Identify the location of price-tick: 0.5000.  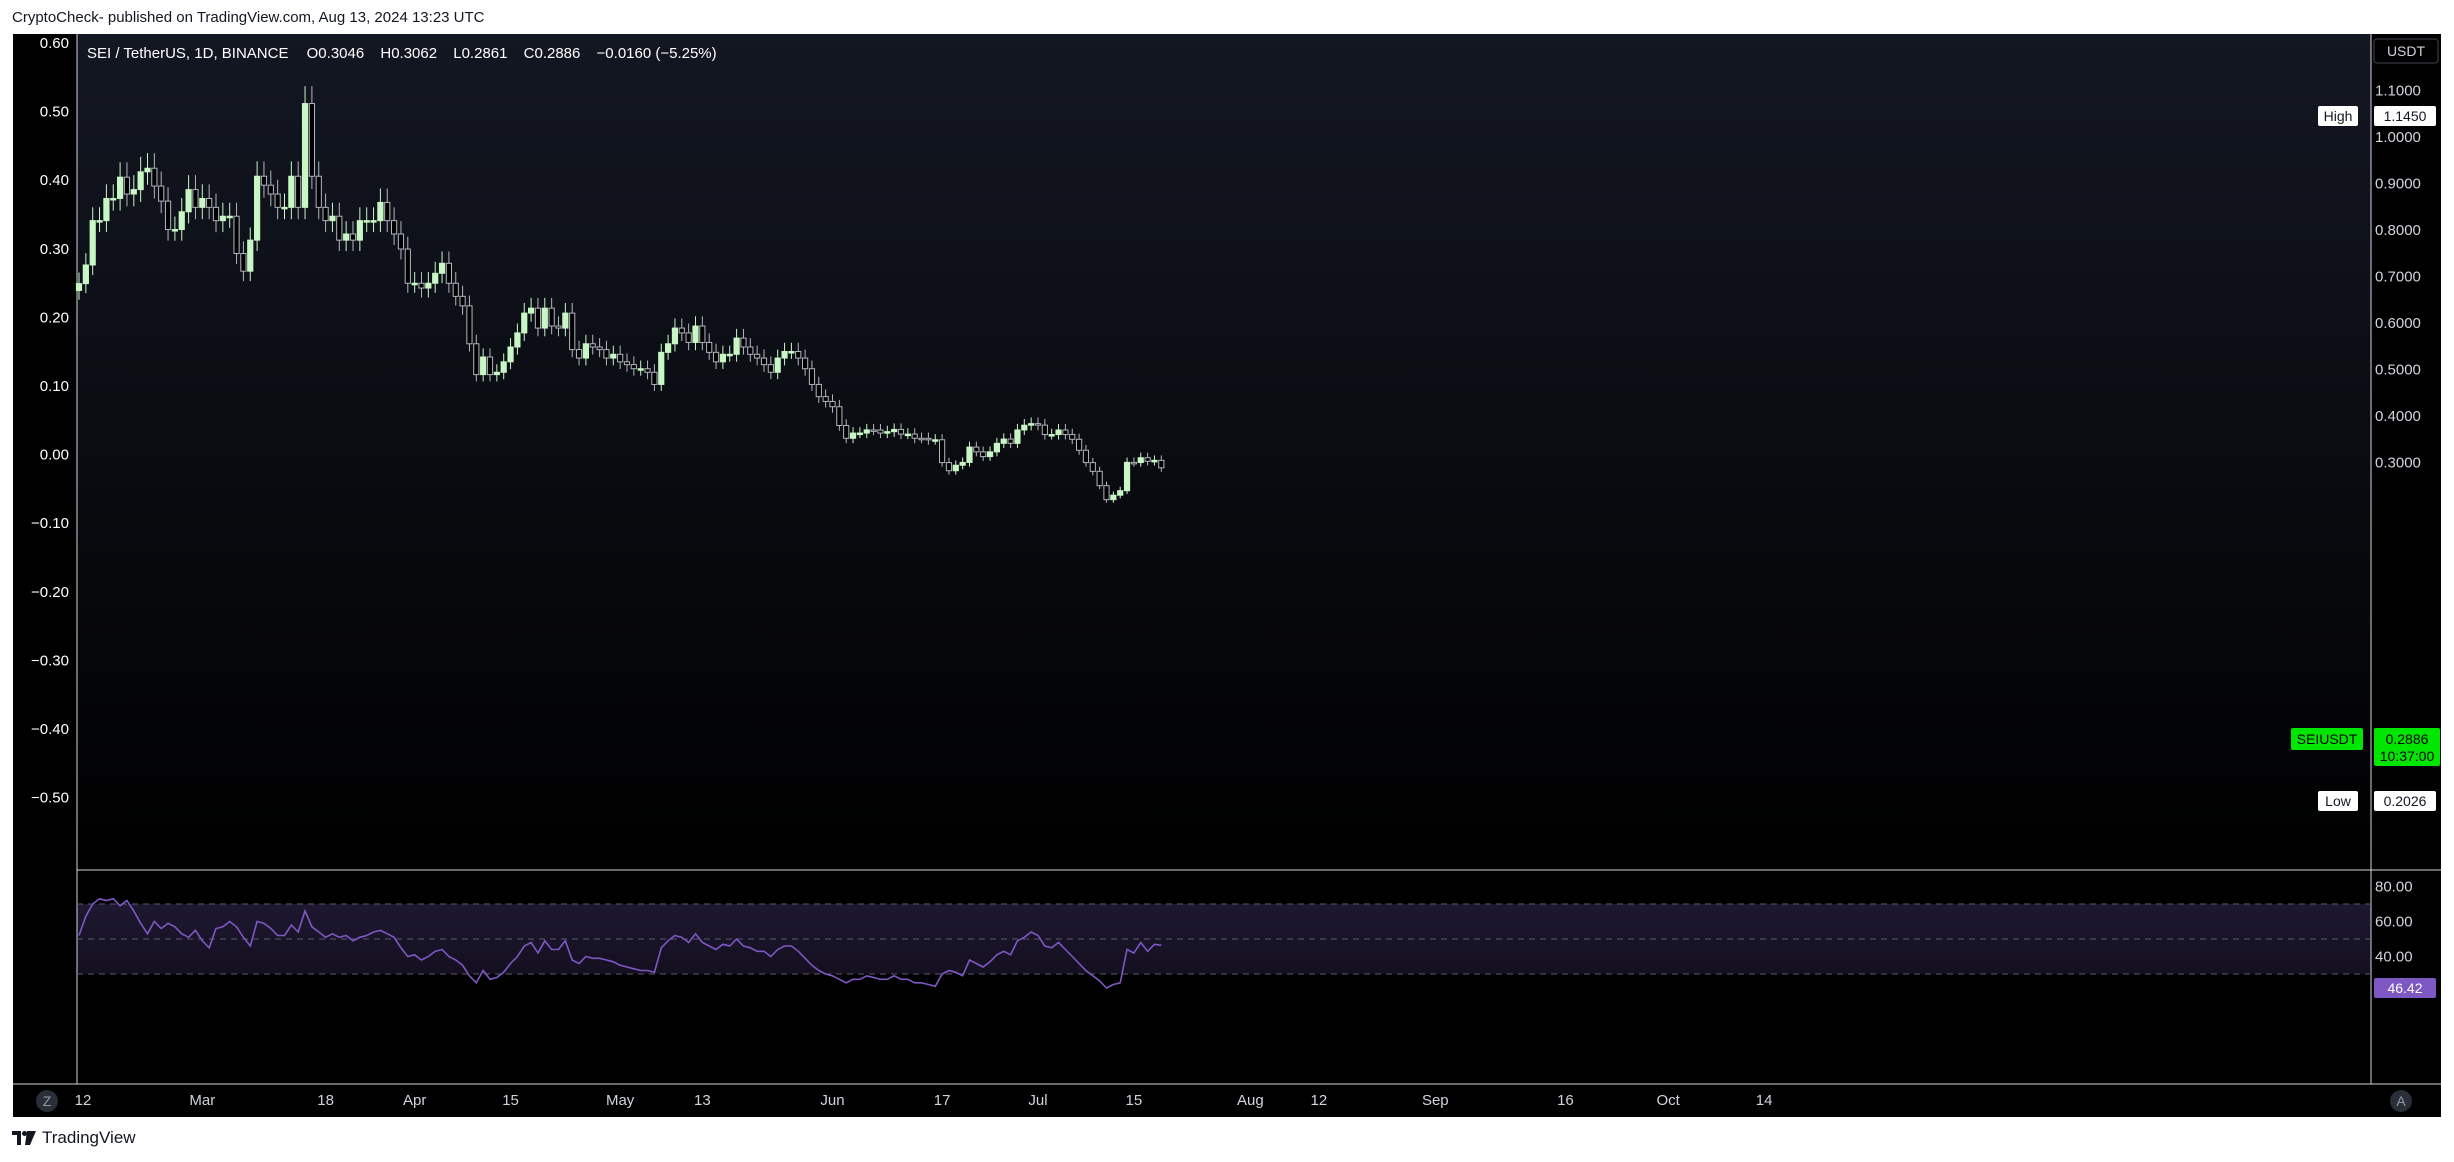
(2398, 370).